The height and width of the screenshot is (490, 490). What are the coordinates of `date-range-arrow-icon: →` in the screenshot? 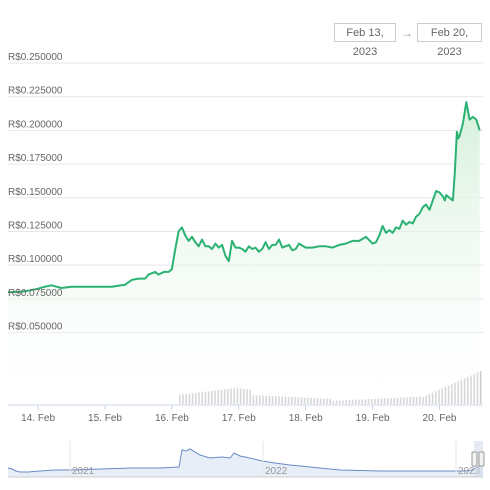 It's located at (407, 33).